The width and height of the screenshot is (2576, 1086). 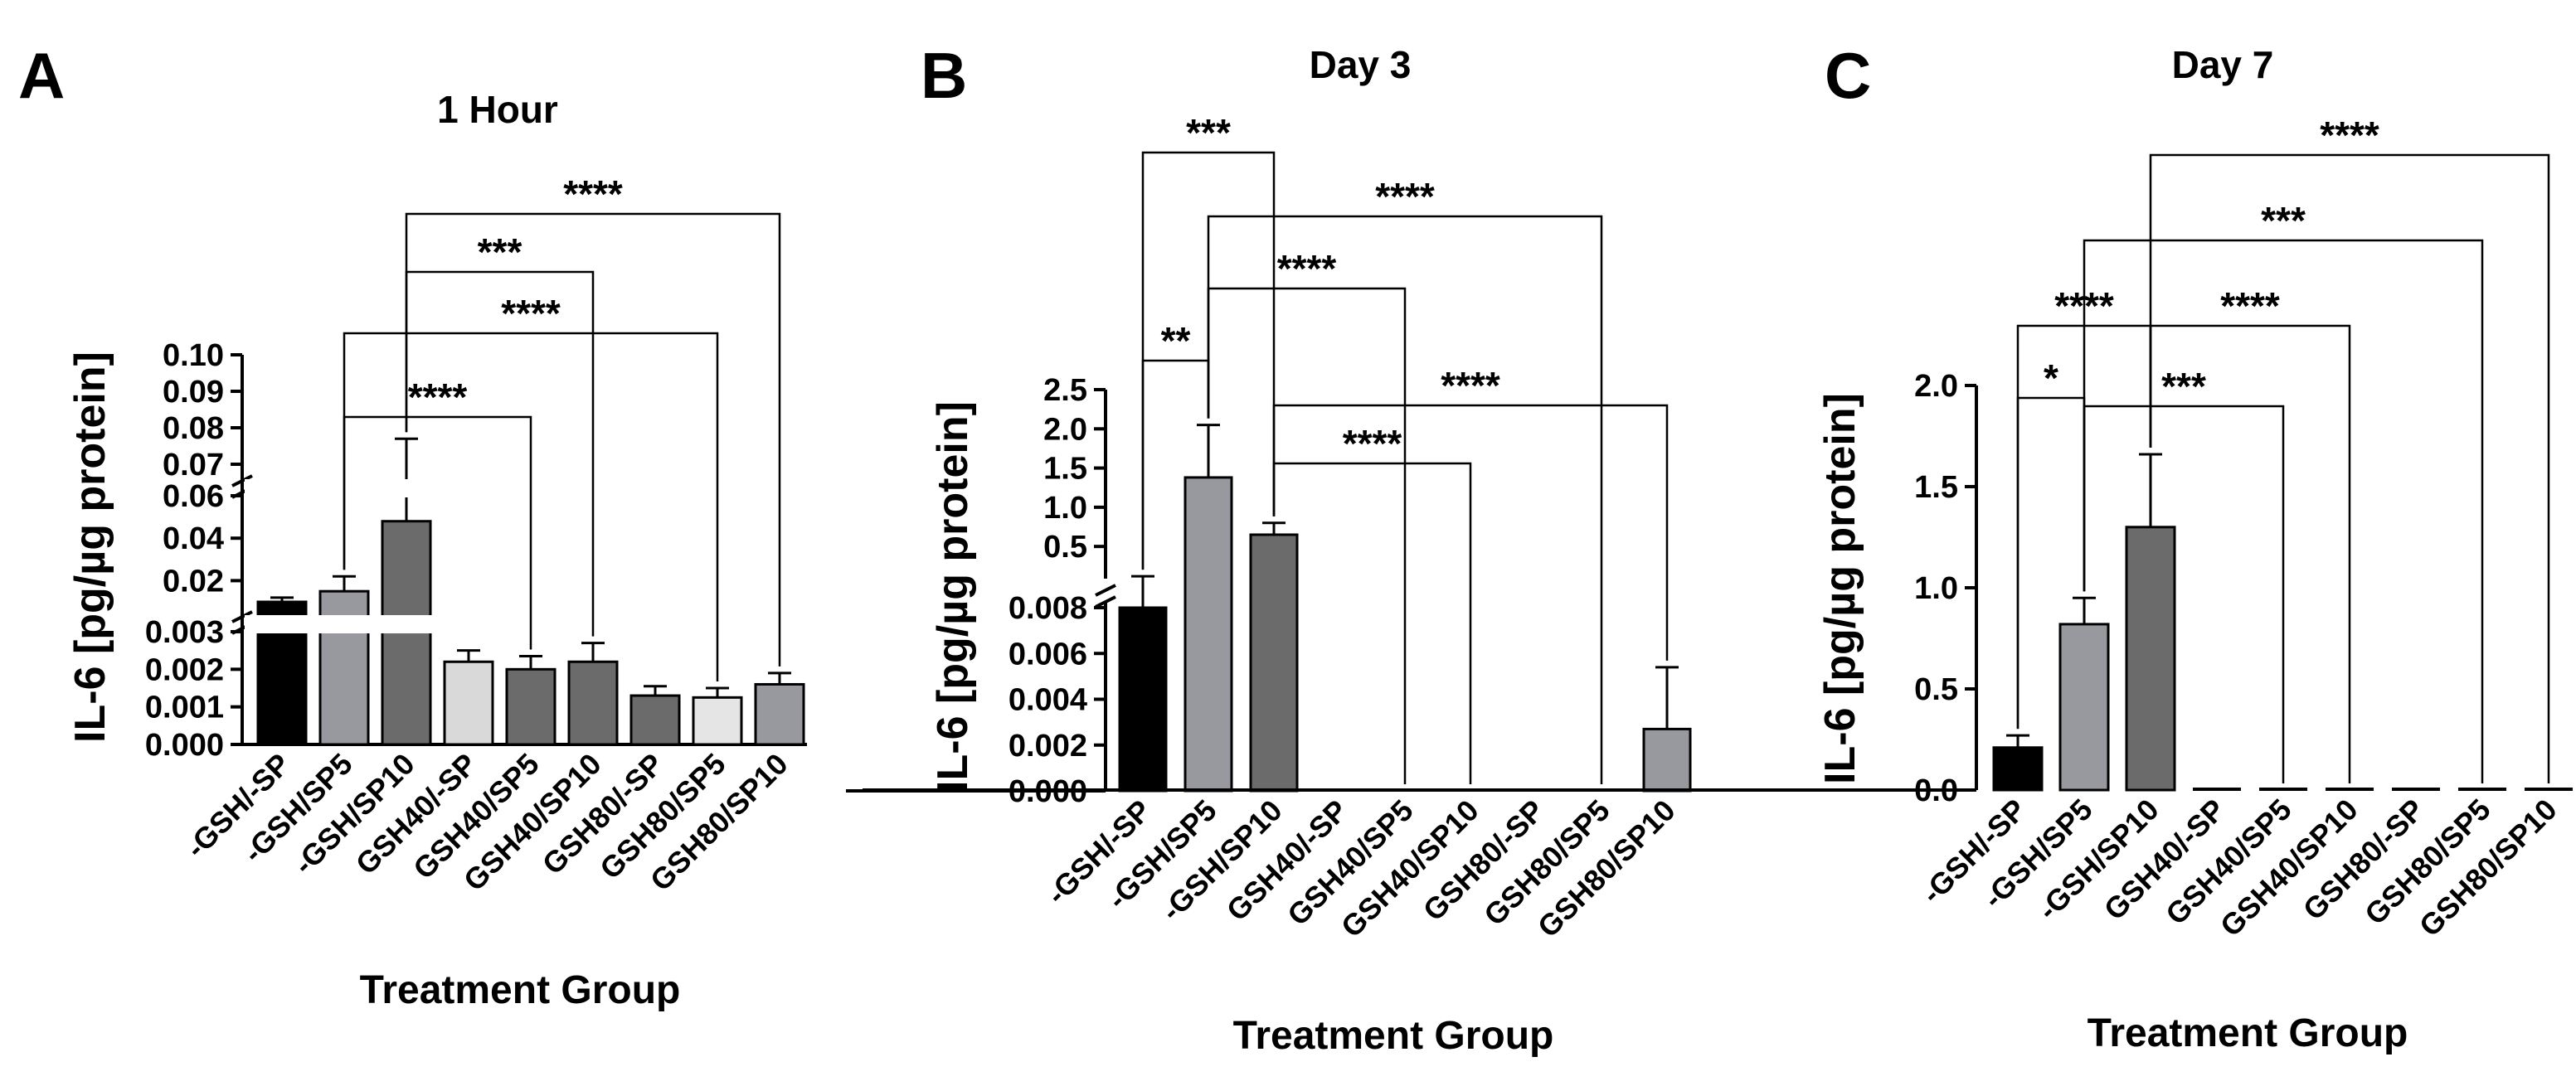 I want to click on panel-c-significance-label-3: ****, so click(x=2084, y=305).